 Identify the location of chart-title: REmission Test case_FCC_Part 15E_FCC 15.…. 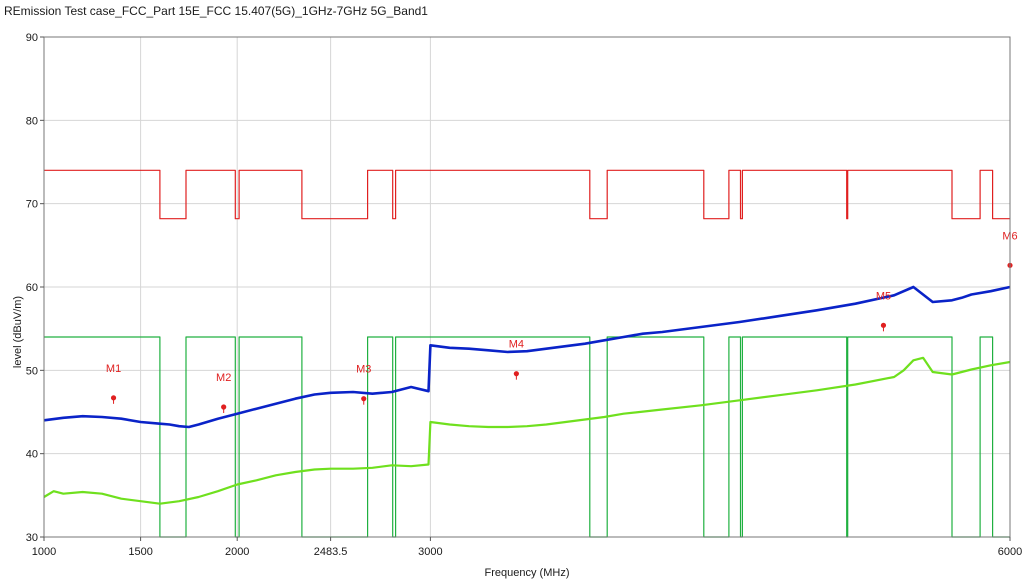
(216, 11).